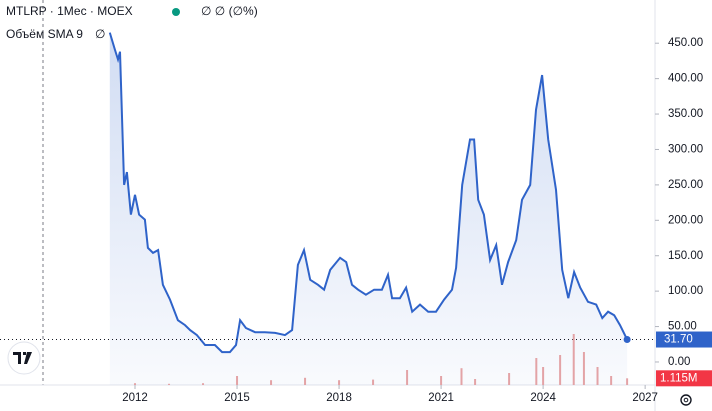 This screenshot has width=712, height=411. What do you see at coordinates (685, 149) in the screenshot?
I see `y-tick-label: 300.00` at bounding box center [685, 149].